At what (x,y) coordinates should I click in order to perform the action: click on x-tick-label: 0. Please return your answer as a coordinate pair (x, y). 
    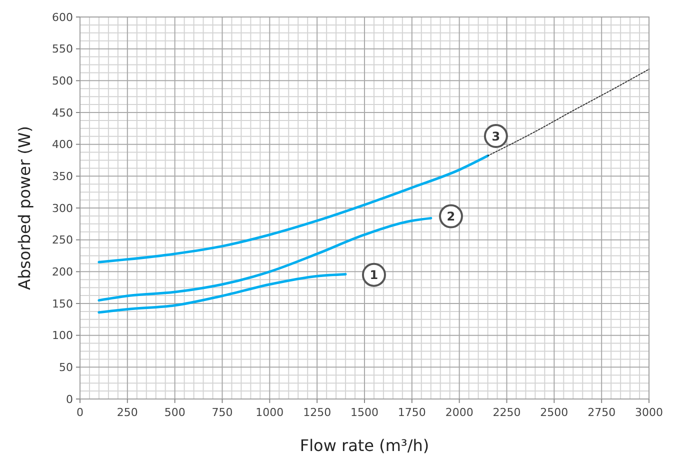
    Looking at the image, I should click on (80, 412).